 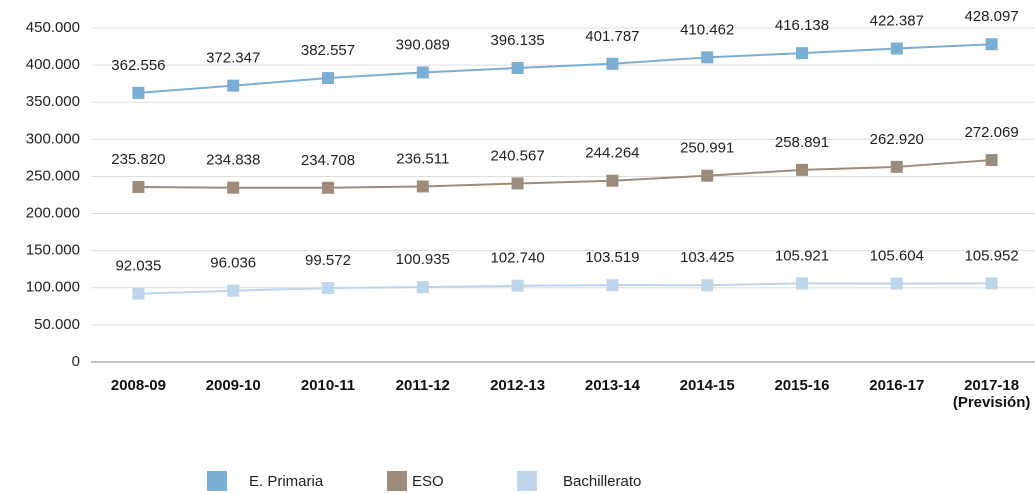 I want to click on data-label: 105.604, so click(x=897, y=256).